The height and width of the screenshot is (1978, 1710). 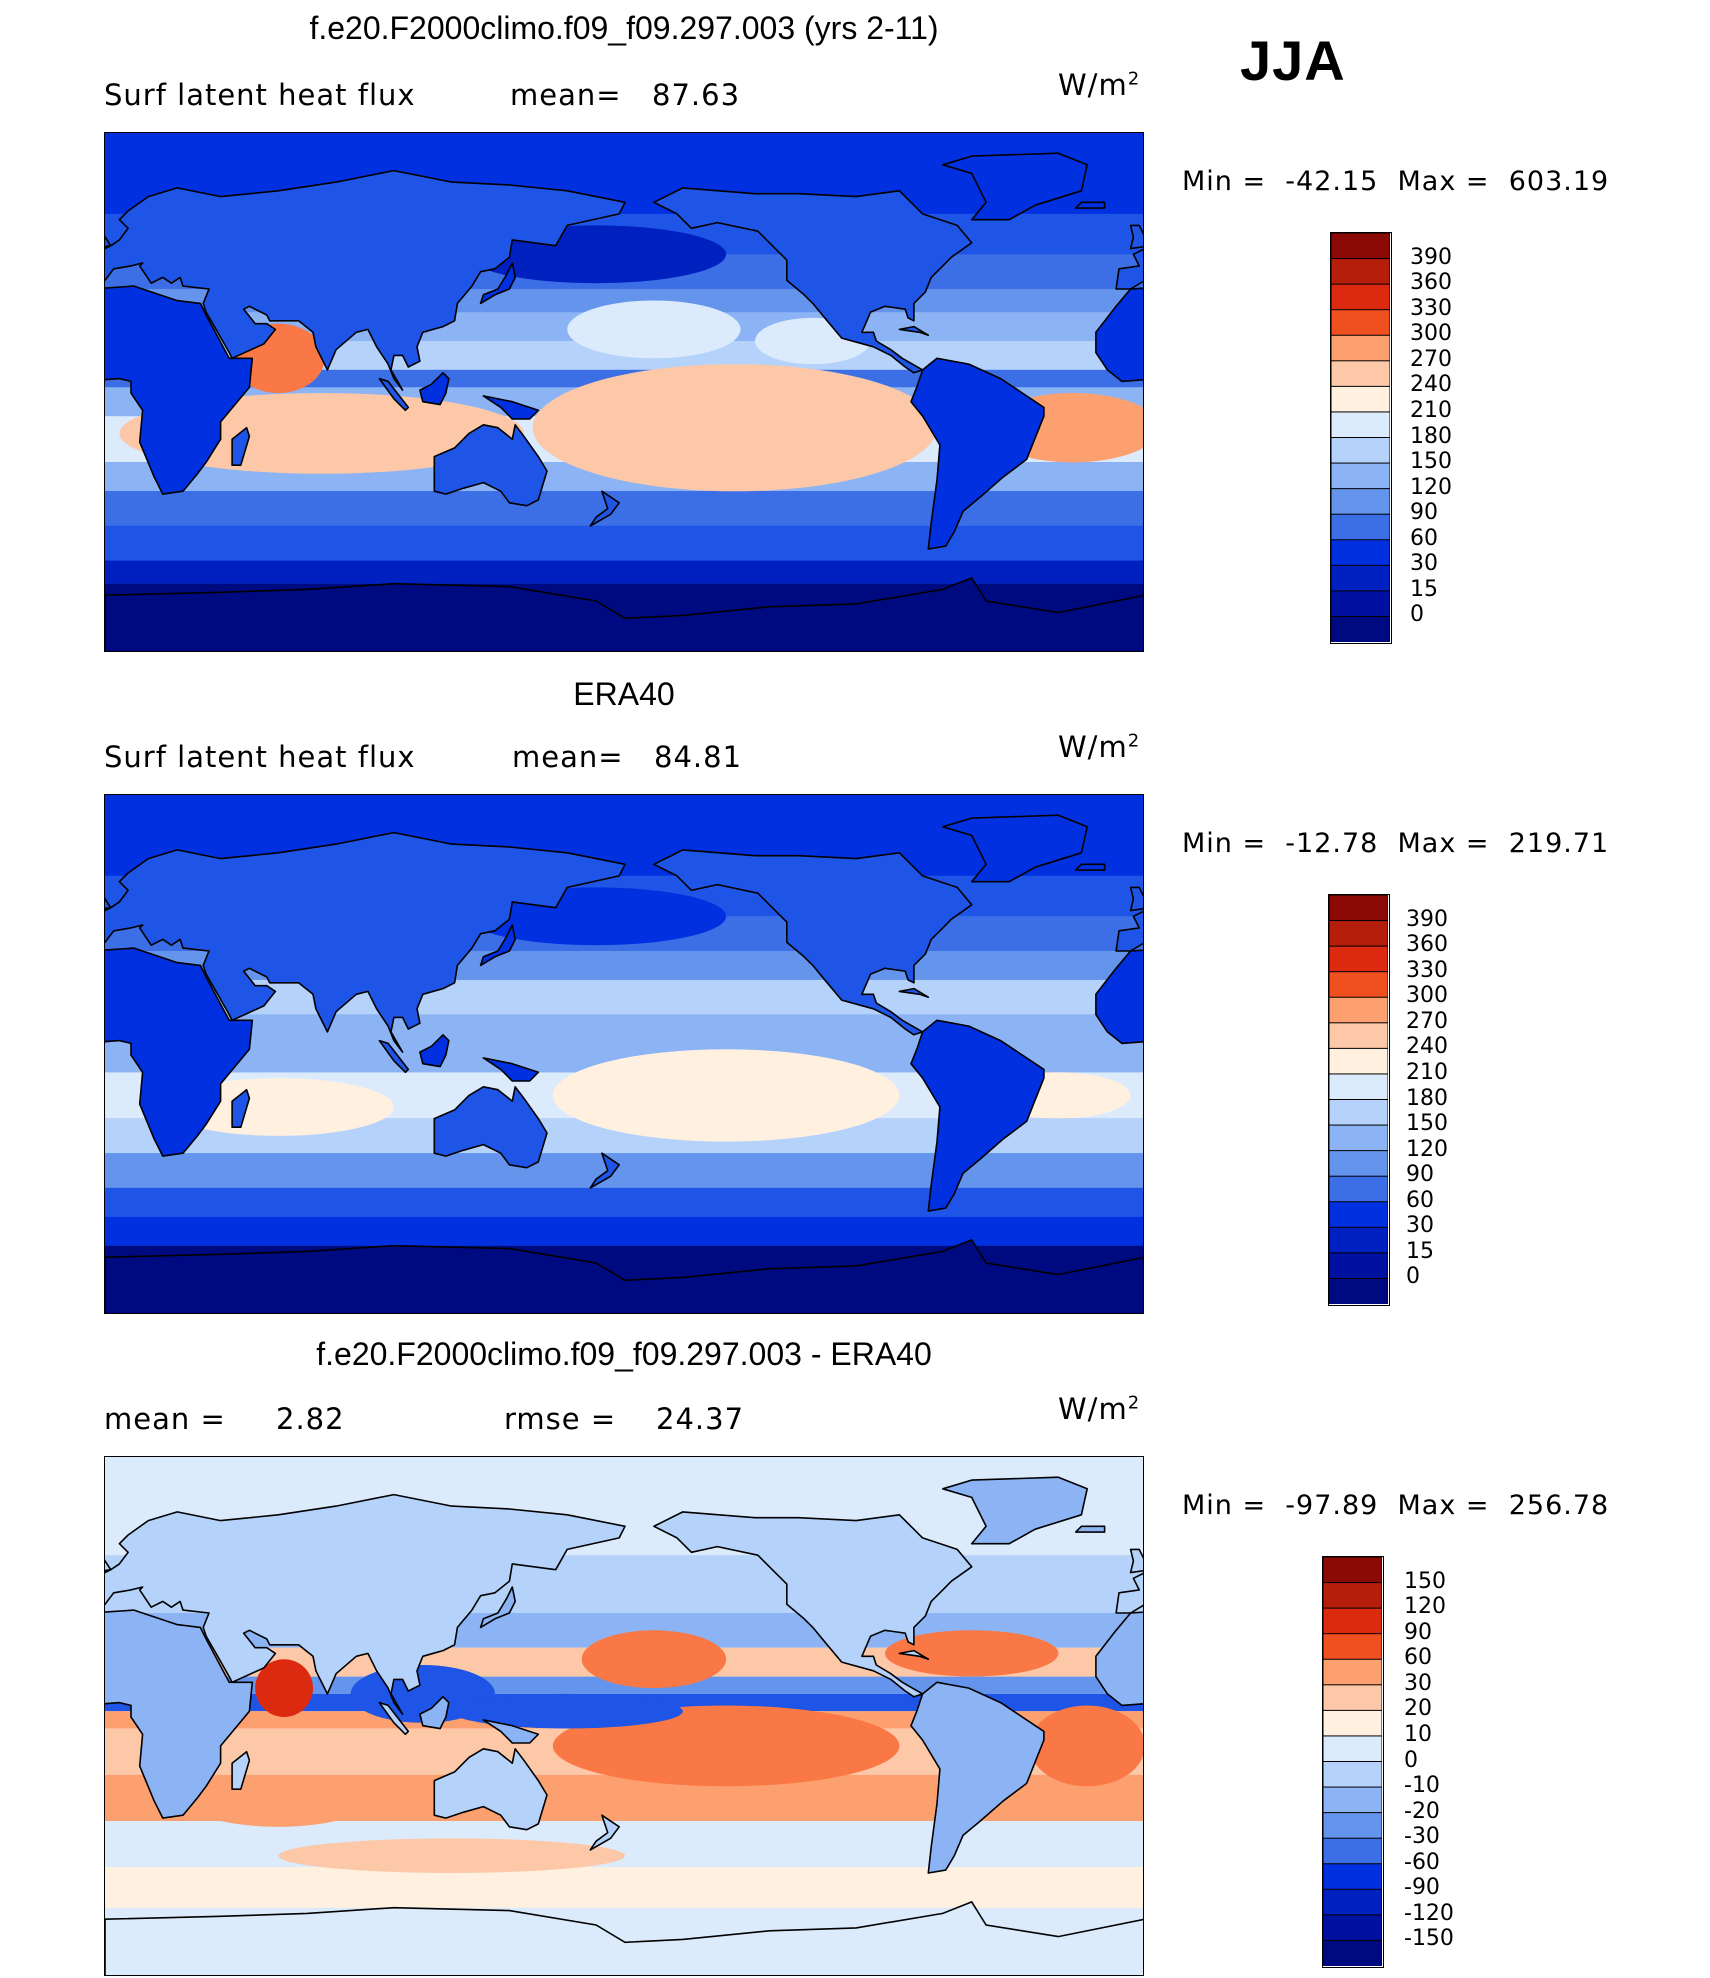 I want to click on colorbar-swatches, so click(x=1352, y=1761).